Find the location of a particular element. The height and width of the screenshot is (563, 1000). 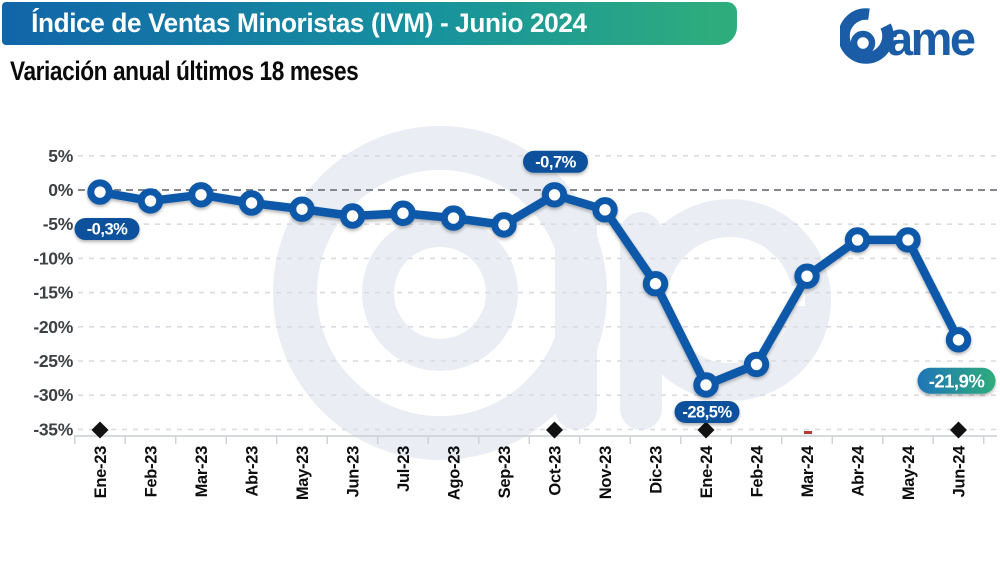

red-tick-artifact is located at coordinates (808, 432).